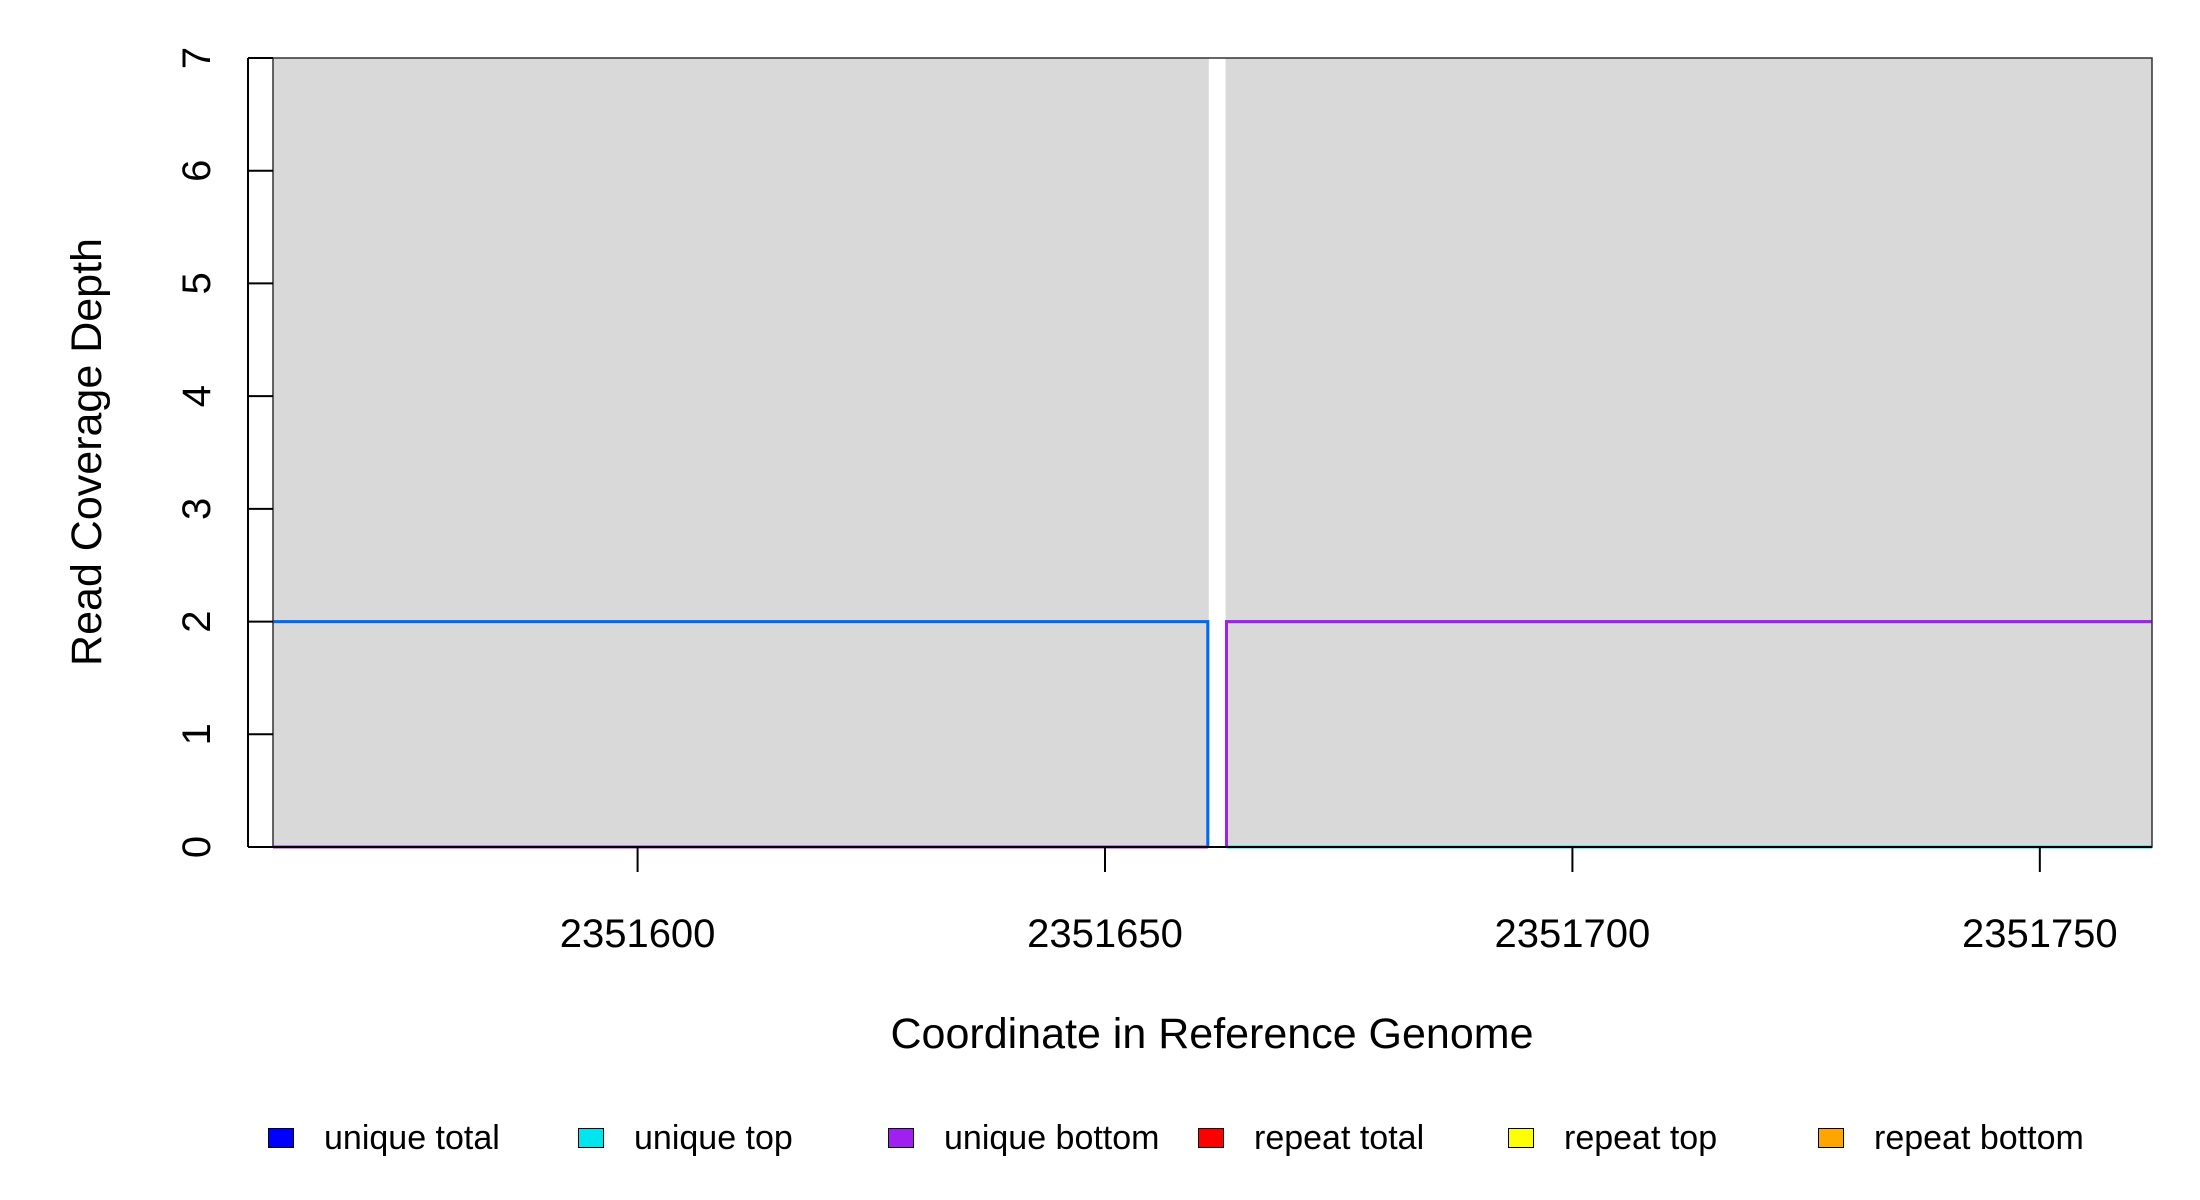 The height and width of the screenshot is (1200, 2200). What do you see at coordinates (1212, 1034) in the screenshot?
I see `x-axis-label: Coordinate in Reference Genome` at bounding box center [1212, 1034].